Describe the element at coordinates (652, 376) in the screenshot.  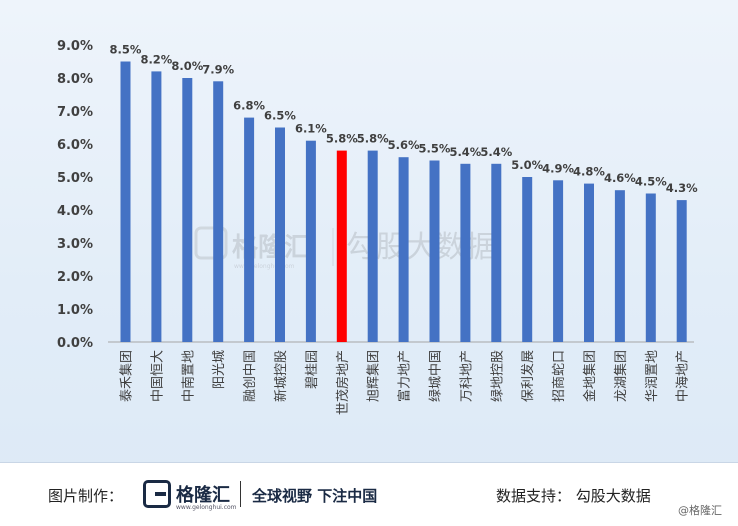
I see `category-label: 华润置地` at that location.